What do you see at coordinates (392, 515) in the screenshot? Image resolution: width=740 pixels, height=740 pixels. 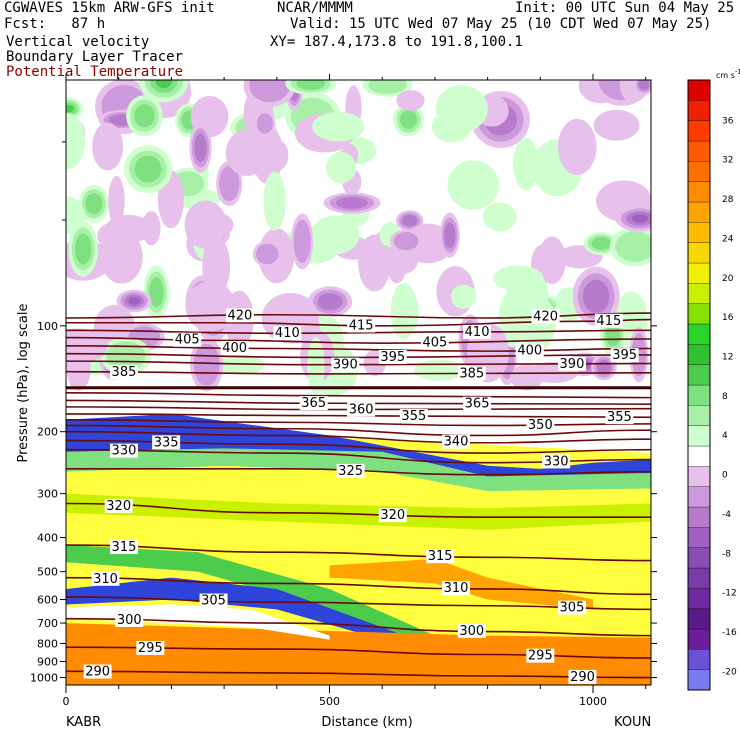 I see `theta-label-320: 320` at bounding box center [392, 515].